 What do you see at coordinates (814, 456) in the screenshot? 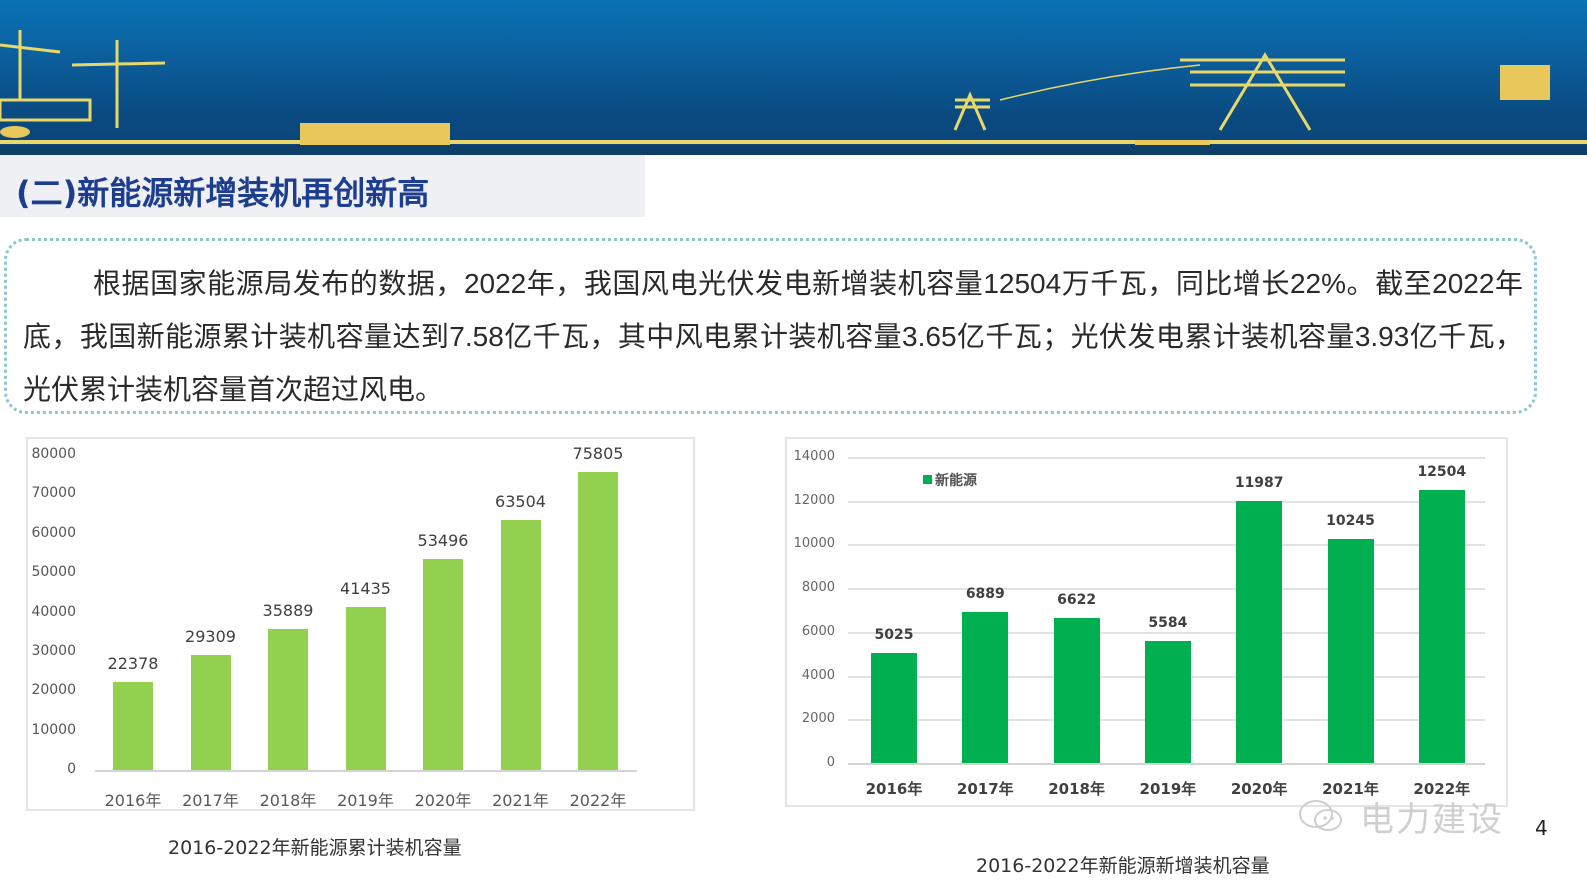
I see `y-axis-tick: 14000` at bounding box center [814, 456].